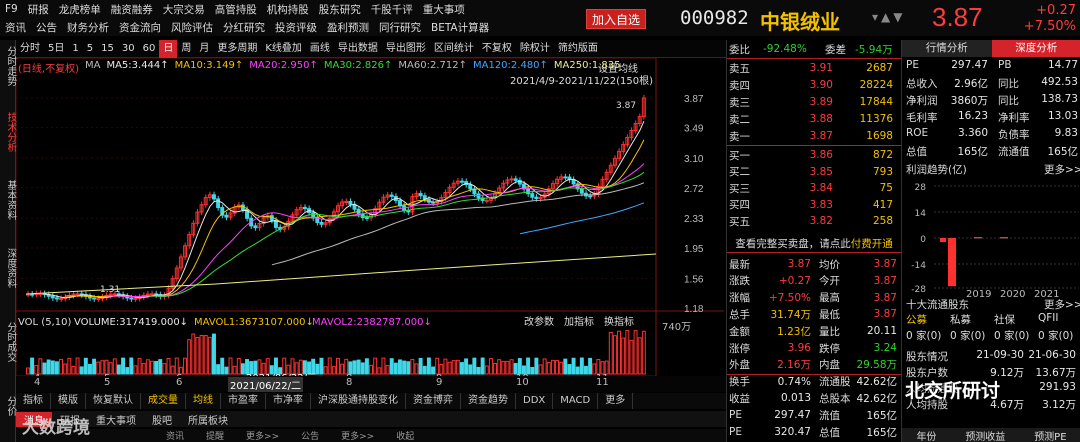  What do you see at coordinates (534, 48) in the screenshot?
I see `period-button: 除权计` at bounding box center [534, 48].